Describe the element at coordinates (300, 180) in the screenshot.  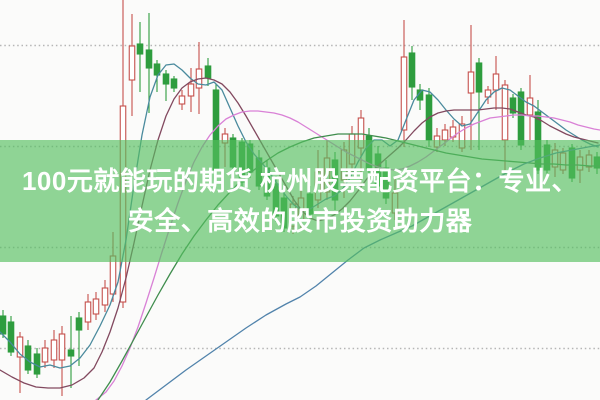
I see `headline-line-1: 100元就能玩的期货 杭州股票配资平台：专业、` at that location.